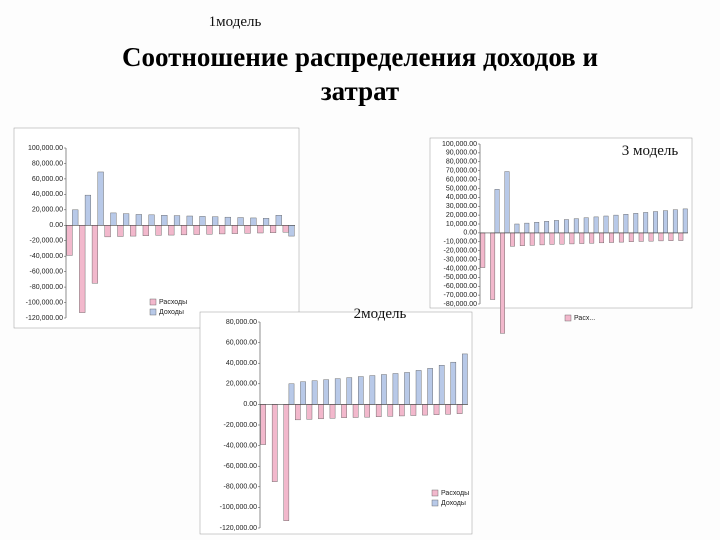  Describe the element at coordinates (238, 507) in the screenshot. I see `y-tick-label: -100,000.00` at that location.